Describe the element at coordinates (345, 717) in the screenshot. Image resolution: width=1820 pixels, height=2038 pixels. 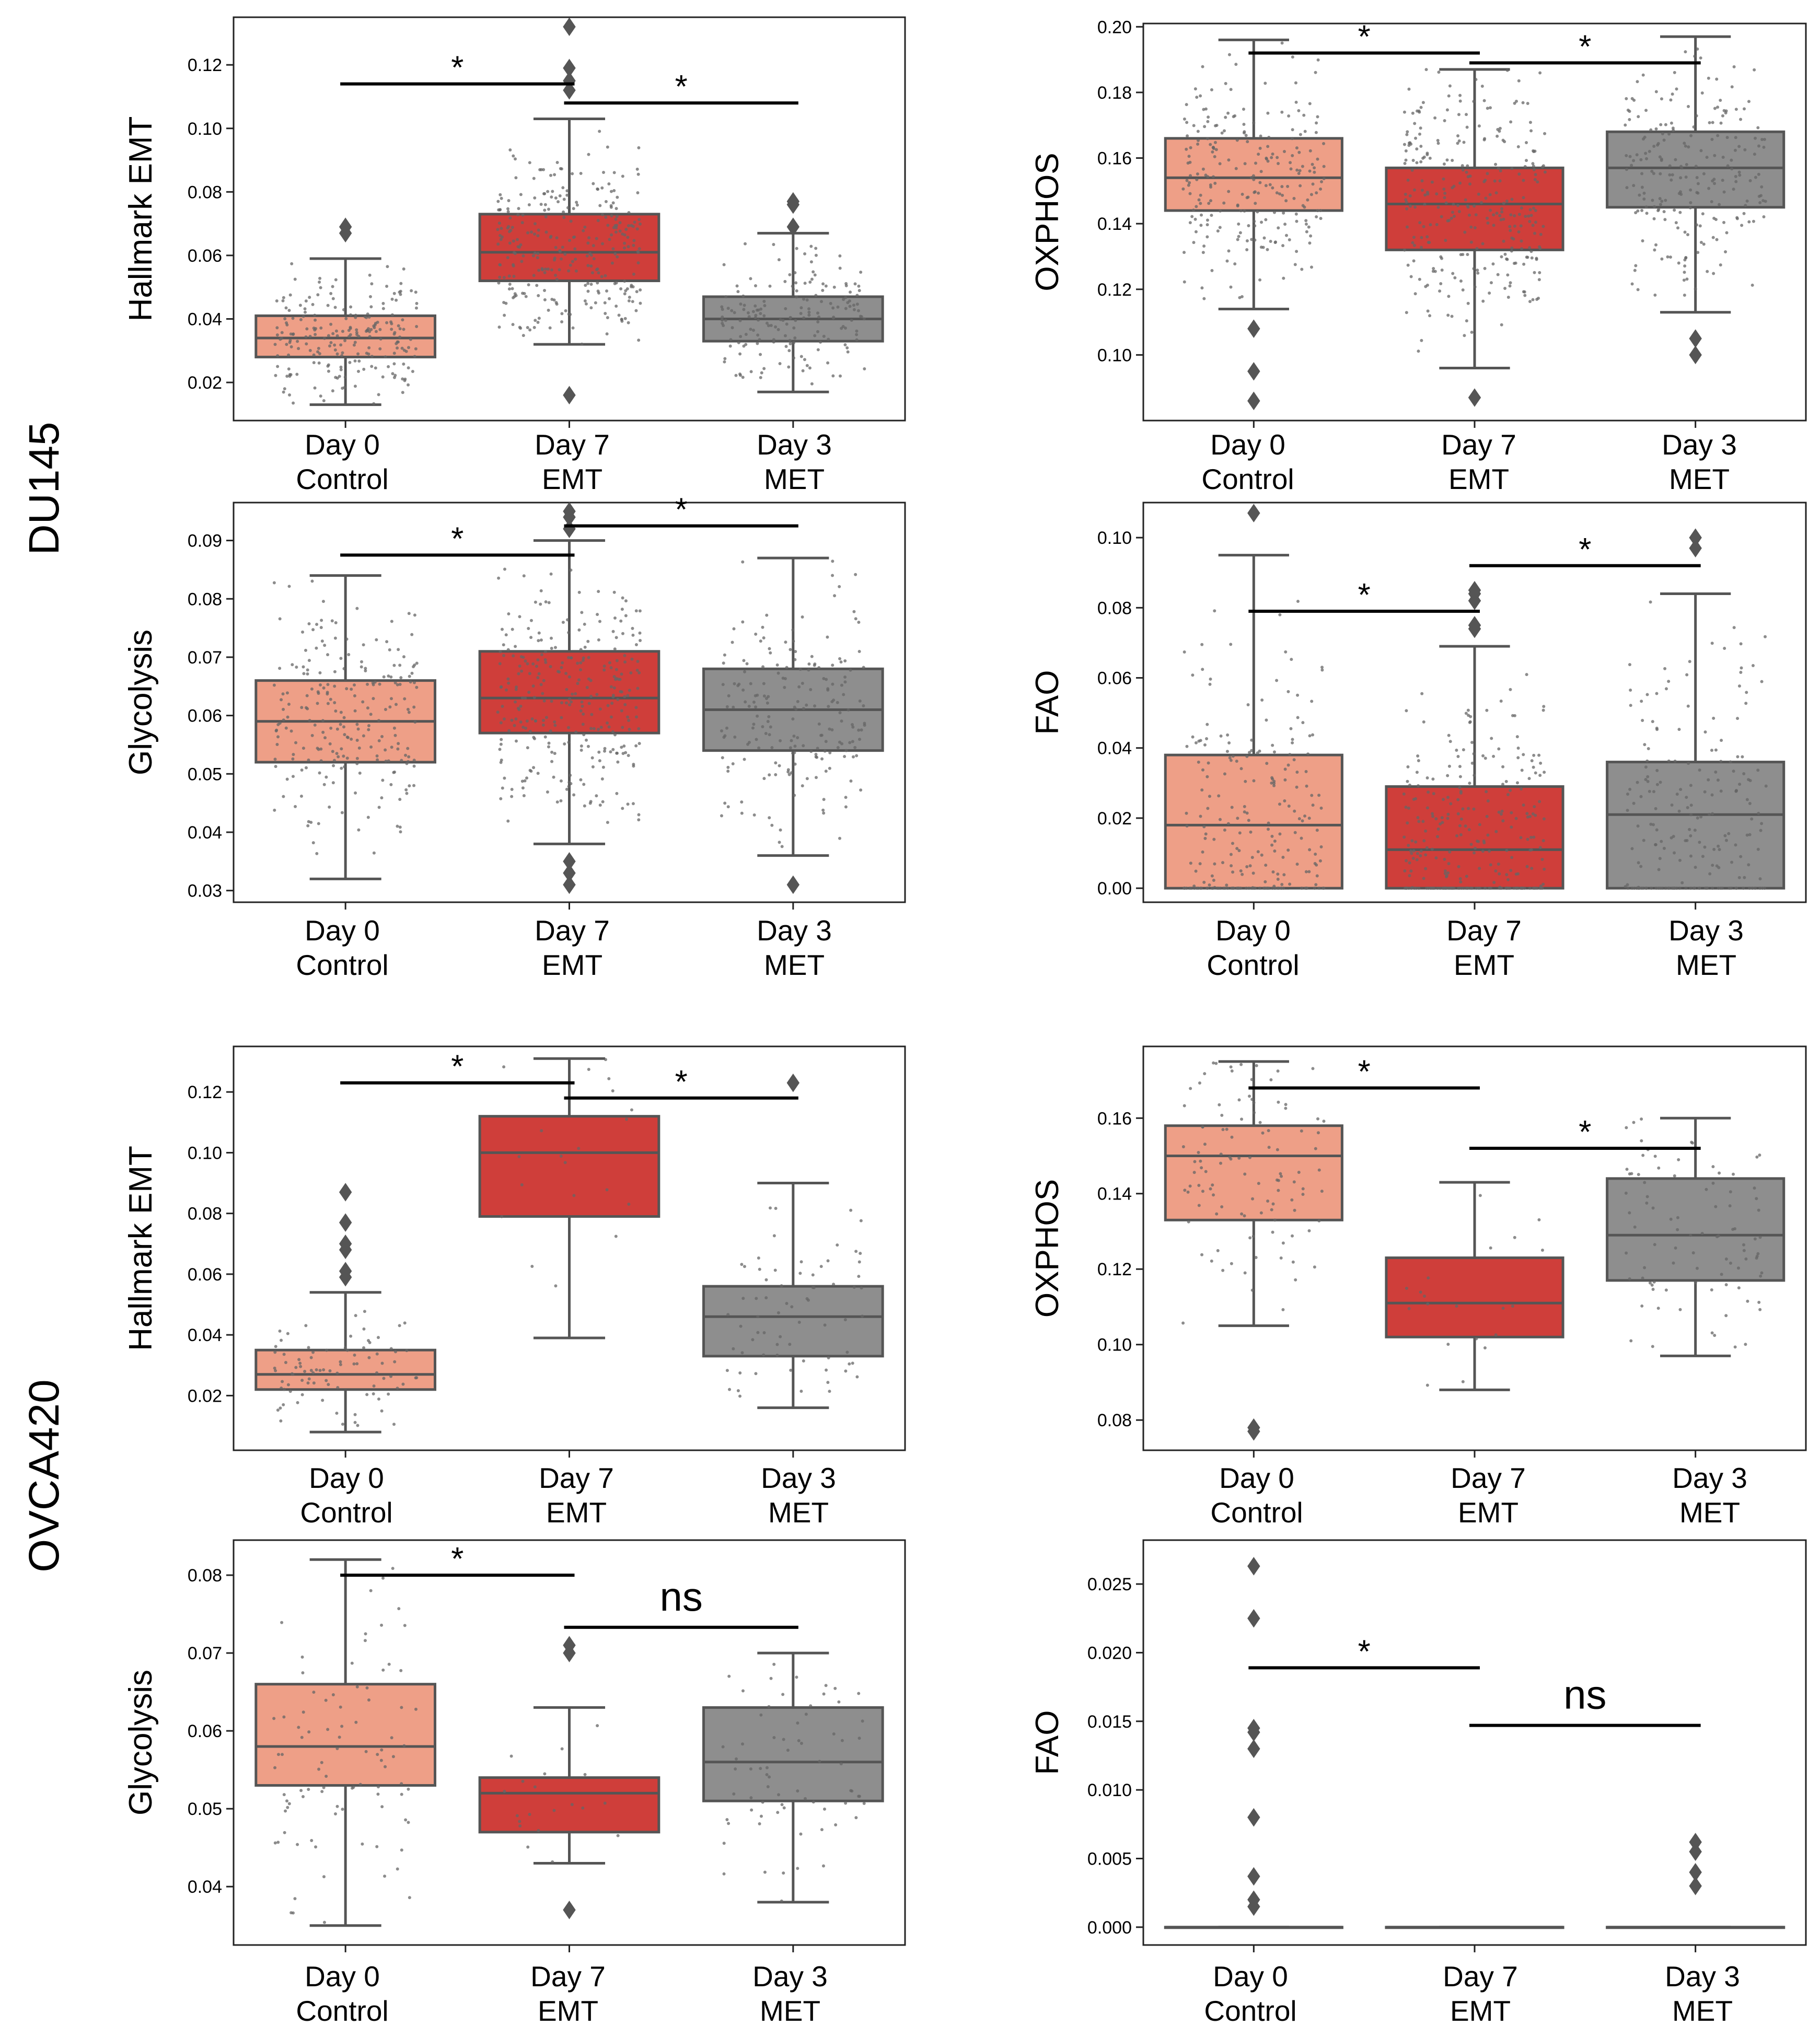
I see `jitter-points` at that location.